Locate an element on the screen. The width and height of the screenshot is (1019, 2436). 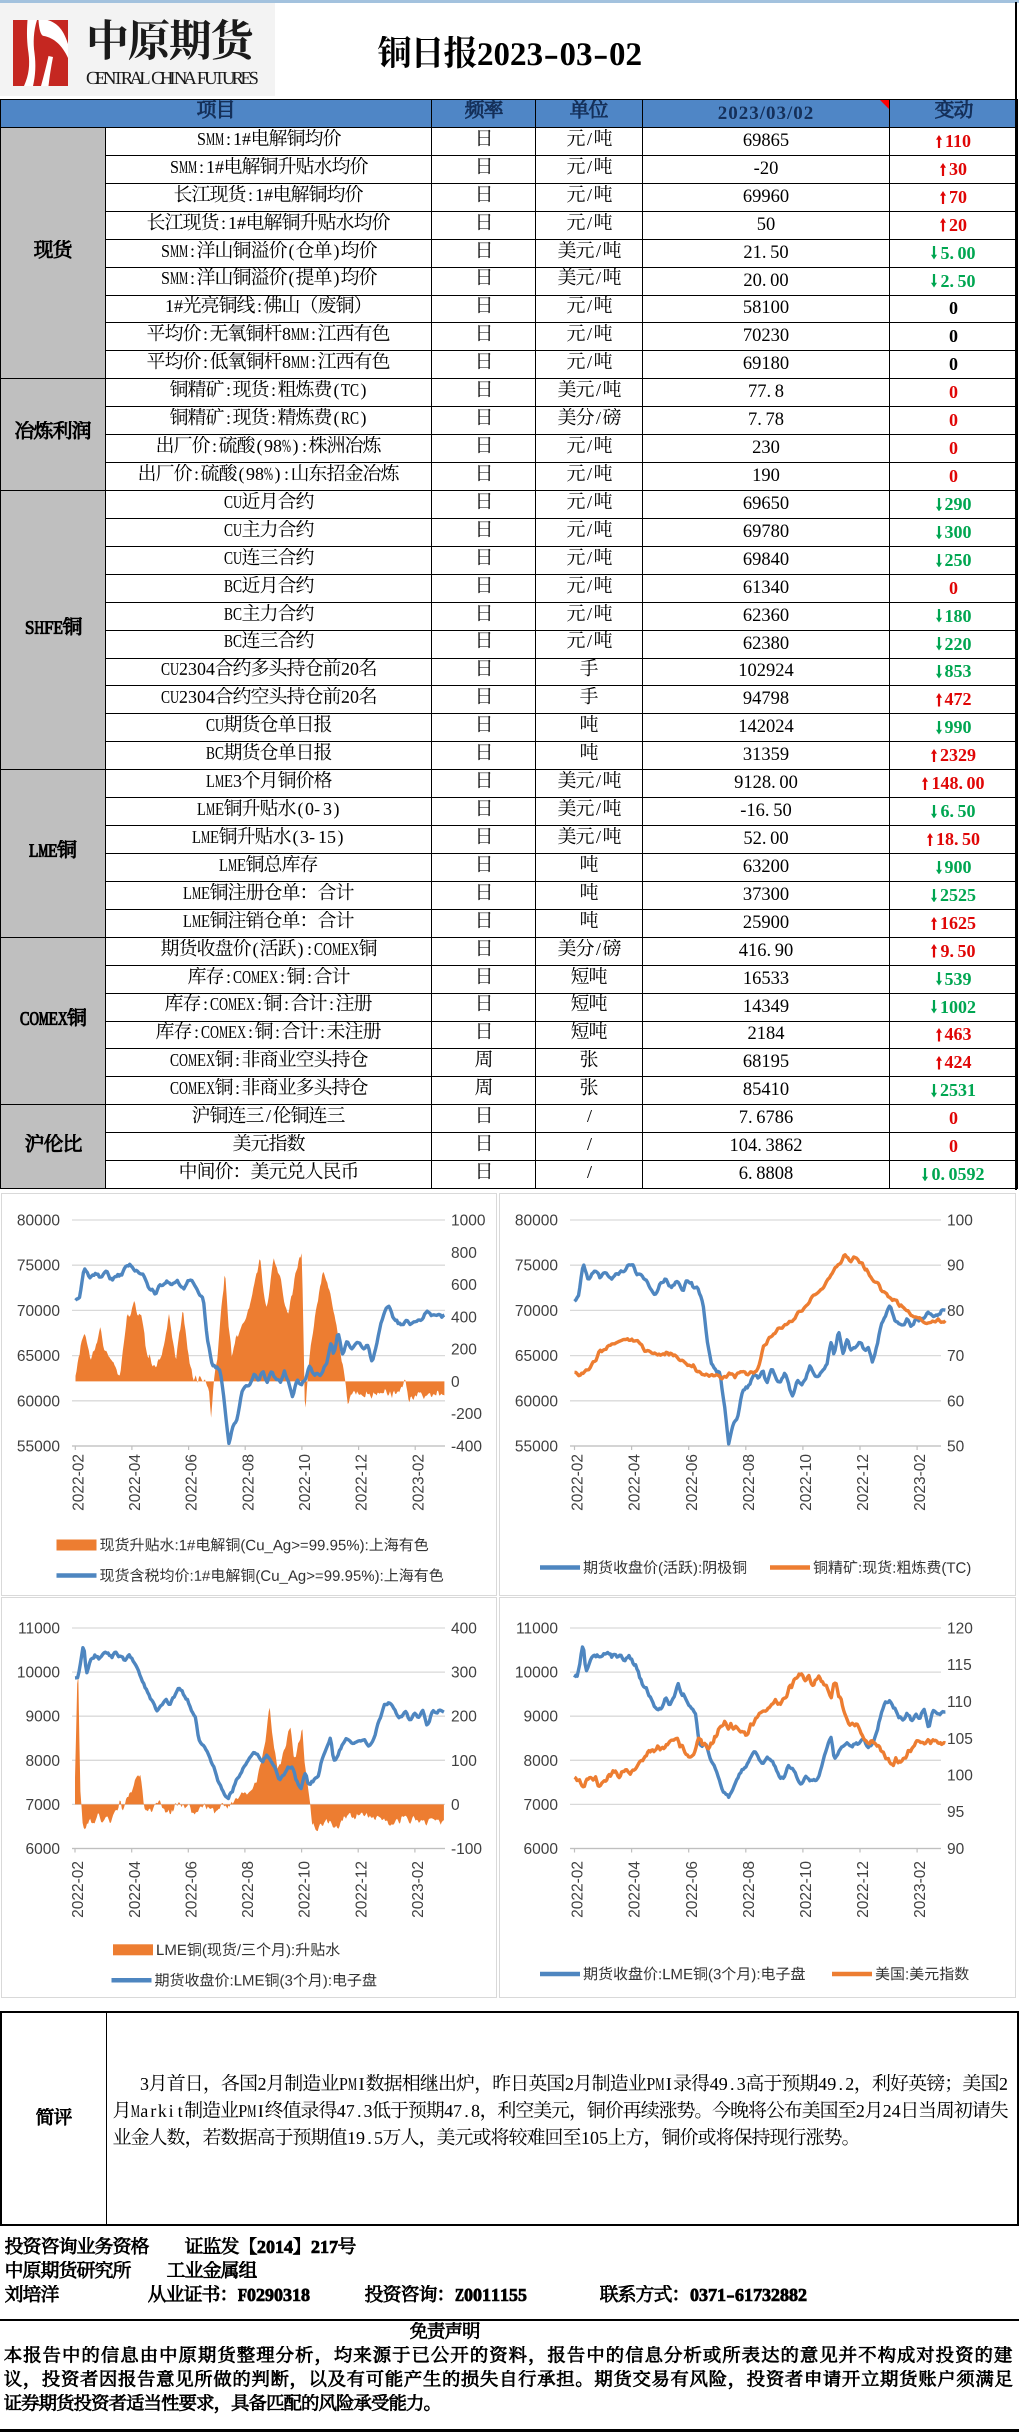
svg-text: 70 is located at coordinates (956, 1356).